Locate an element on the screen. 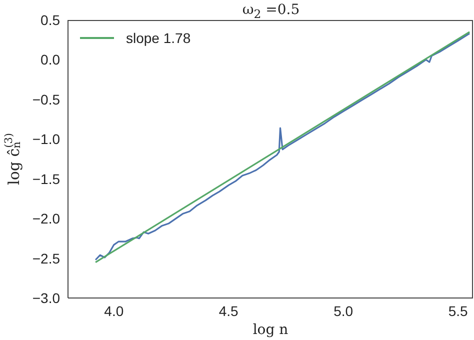 The width and height of the screenshot is (474, 340). x-tick-label: 5.0 is located at coordinates (344, 310).